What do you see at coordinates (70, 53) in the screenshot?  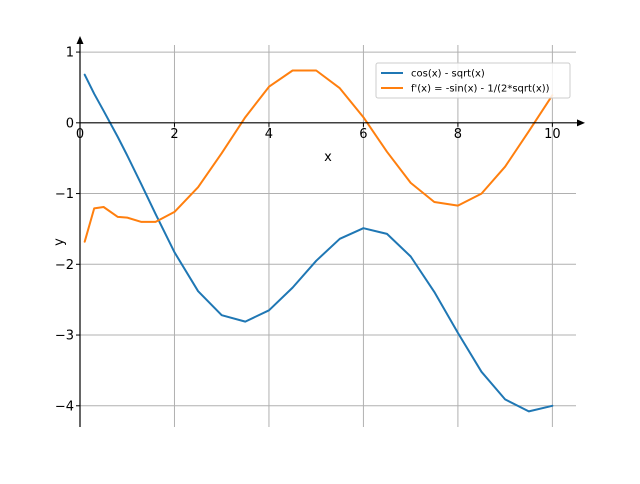 I see `y-tick-label-0: 1` at bounding box center [70, 53].